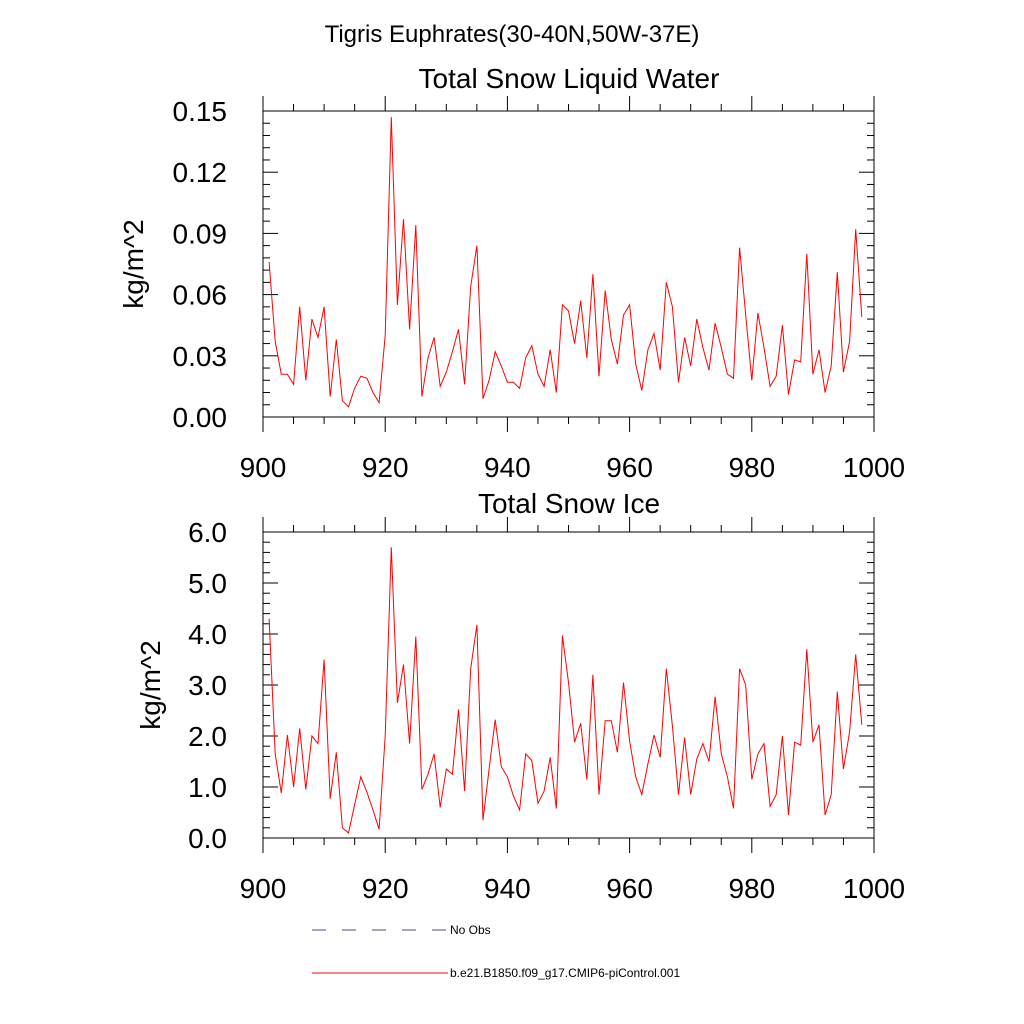 This screenshot has height=1024, width=1024. Describe the element at coordinates (200, 295) in the screenshot. I see `y-tick-label: 0.06` at that location.